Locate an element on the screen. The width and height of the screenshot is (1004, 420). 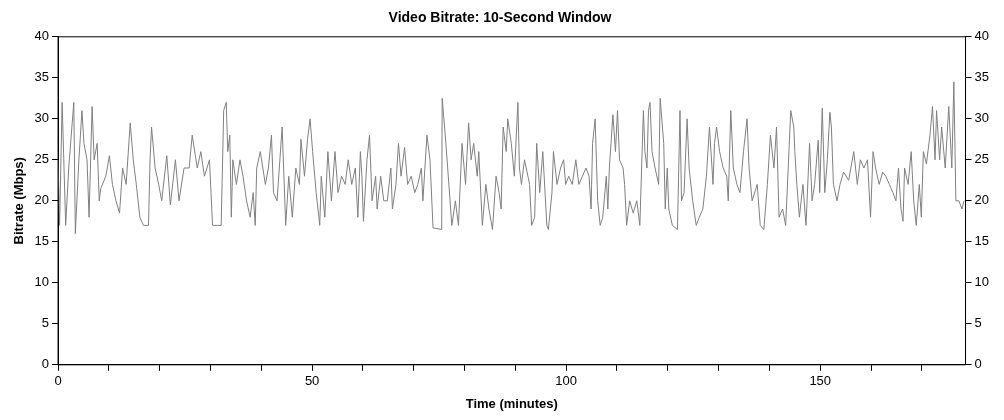
x-tick-label: 150 is located at coordinates (820, 381).